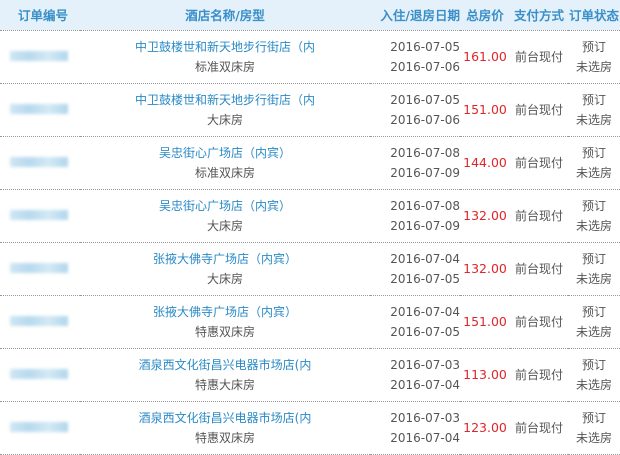 This screenshot has width=620, height=455. I want to click on header-order-no: 订单编号, so click(40, 15).